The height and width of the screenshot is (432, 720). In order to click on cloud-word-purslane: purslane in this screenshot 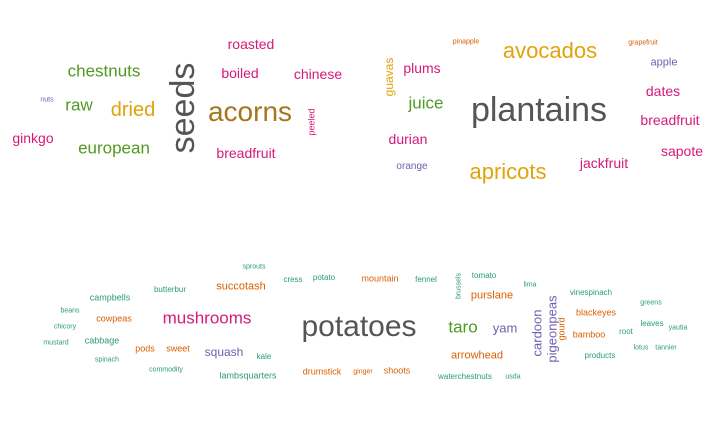, I will do `click(492, 295)`.